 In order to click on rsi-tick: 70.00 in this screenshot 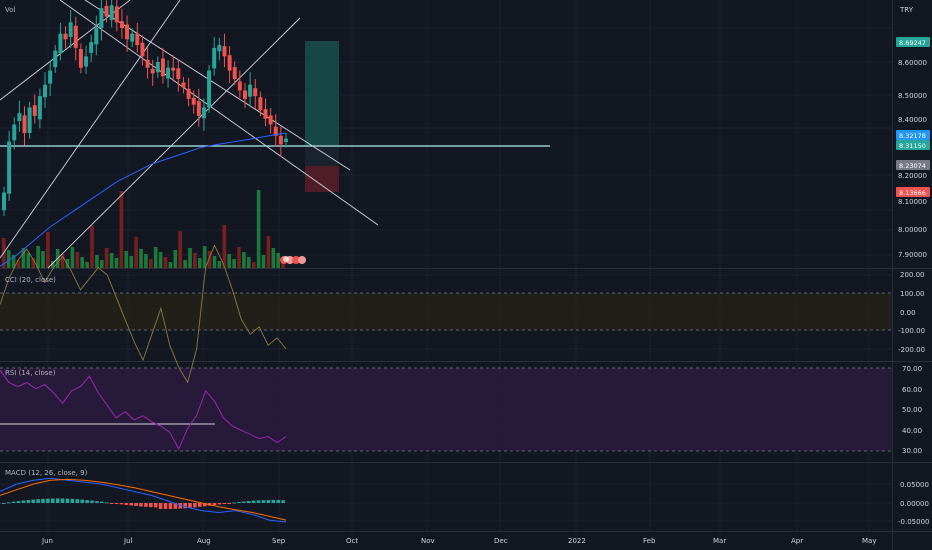, I will do `click(912, 369)`.